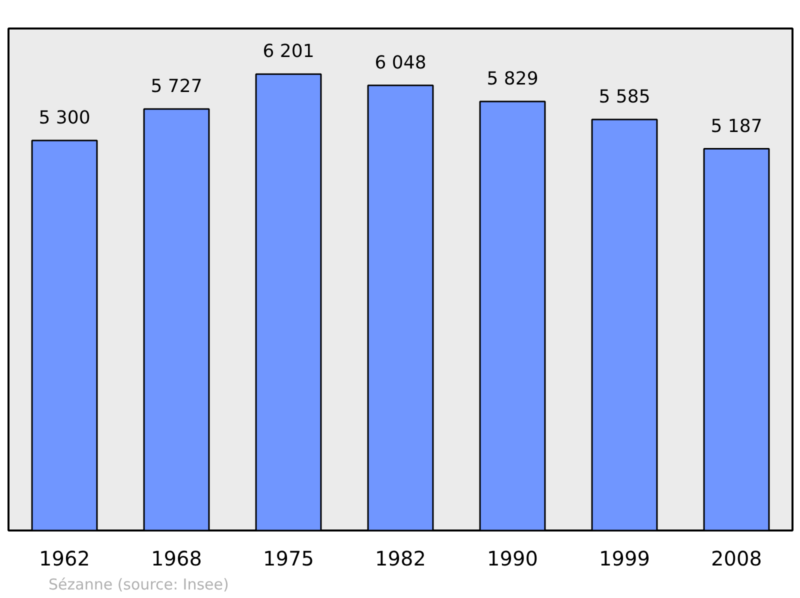 This screenshot has width=800, height=598. Describe the element at coordinates (400, 63) in the screenshot. I see `data-label: 6 048` at that location.